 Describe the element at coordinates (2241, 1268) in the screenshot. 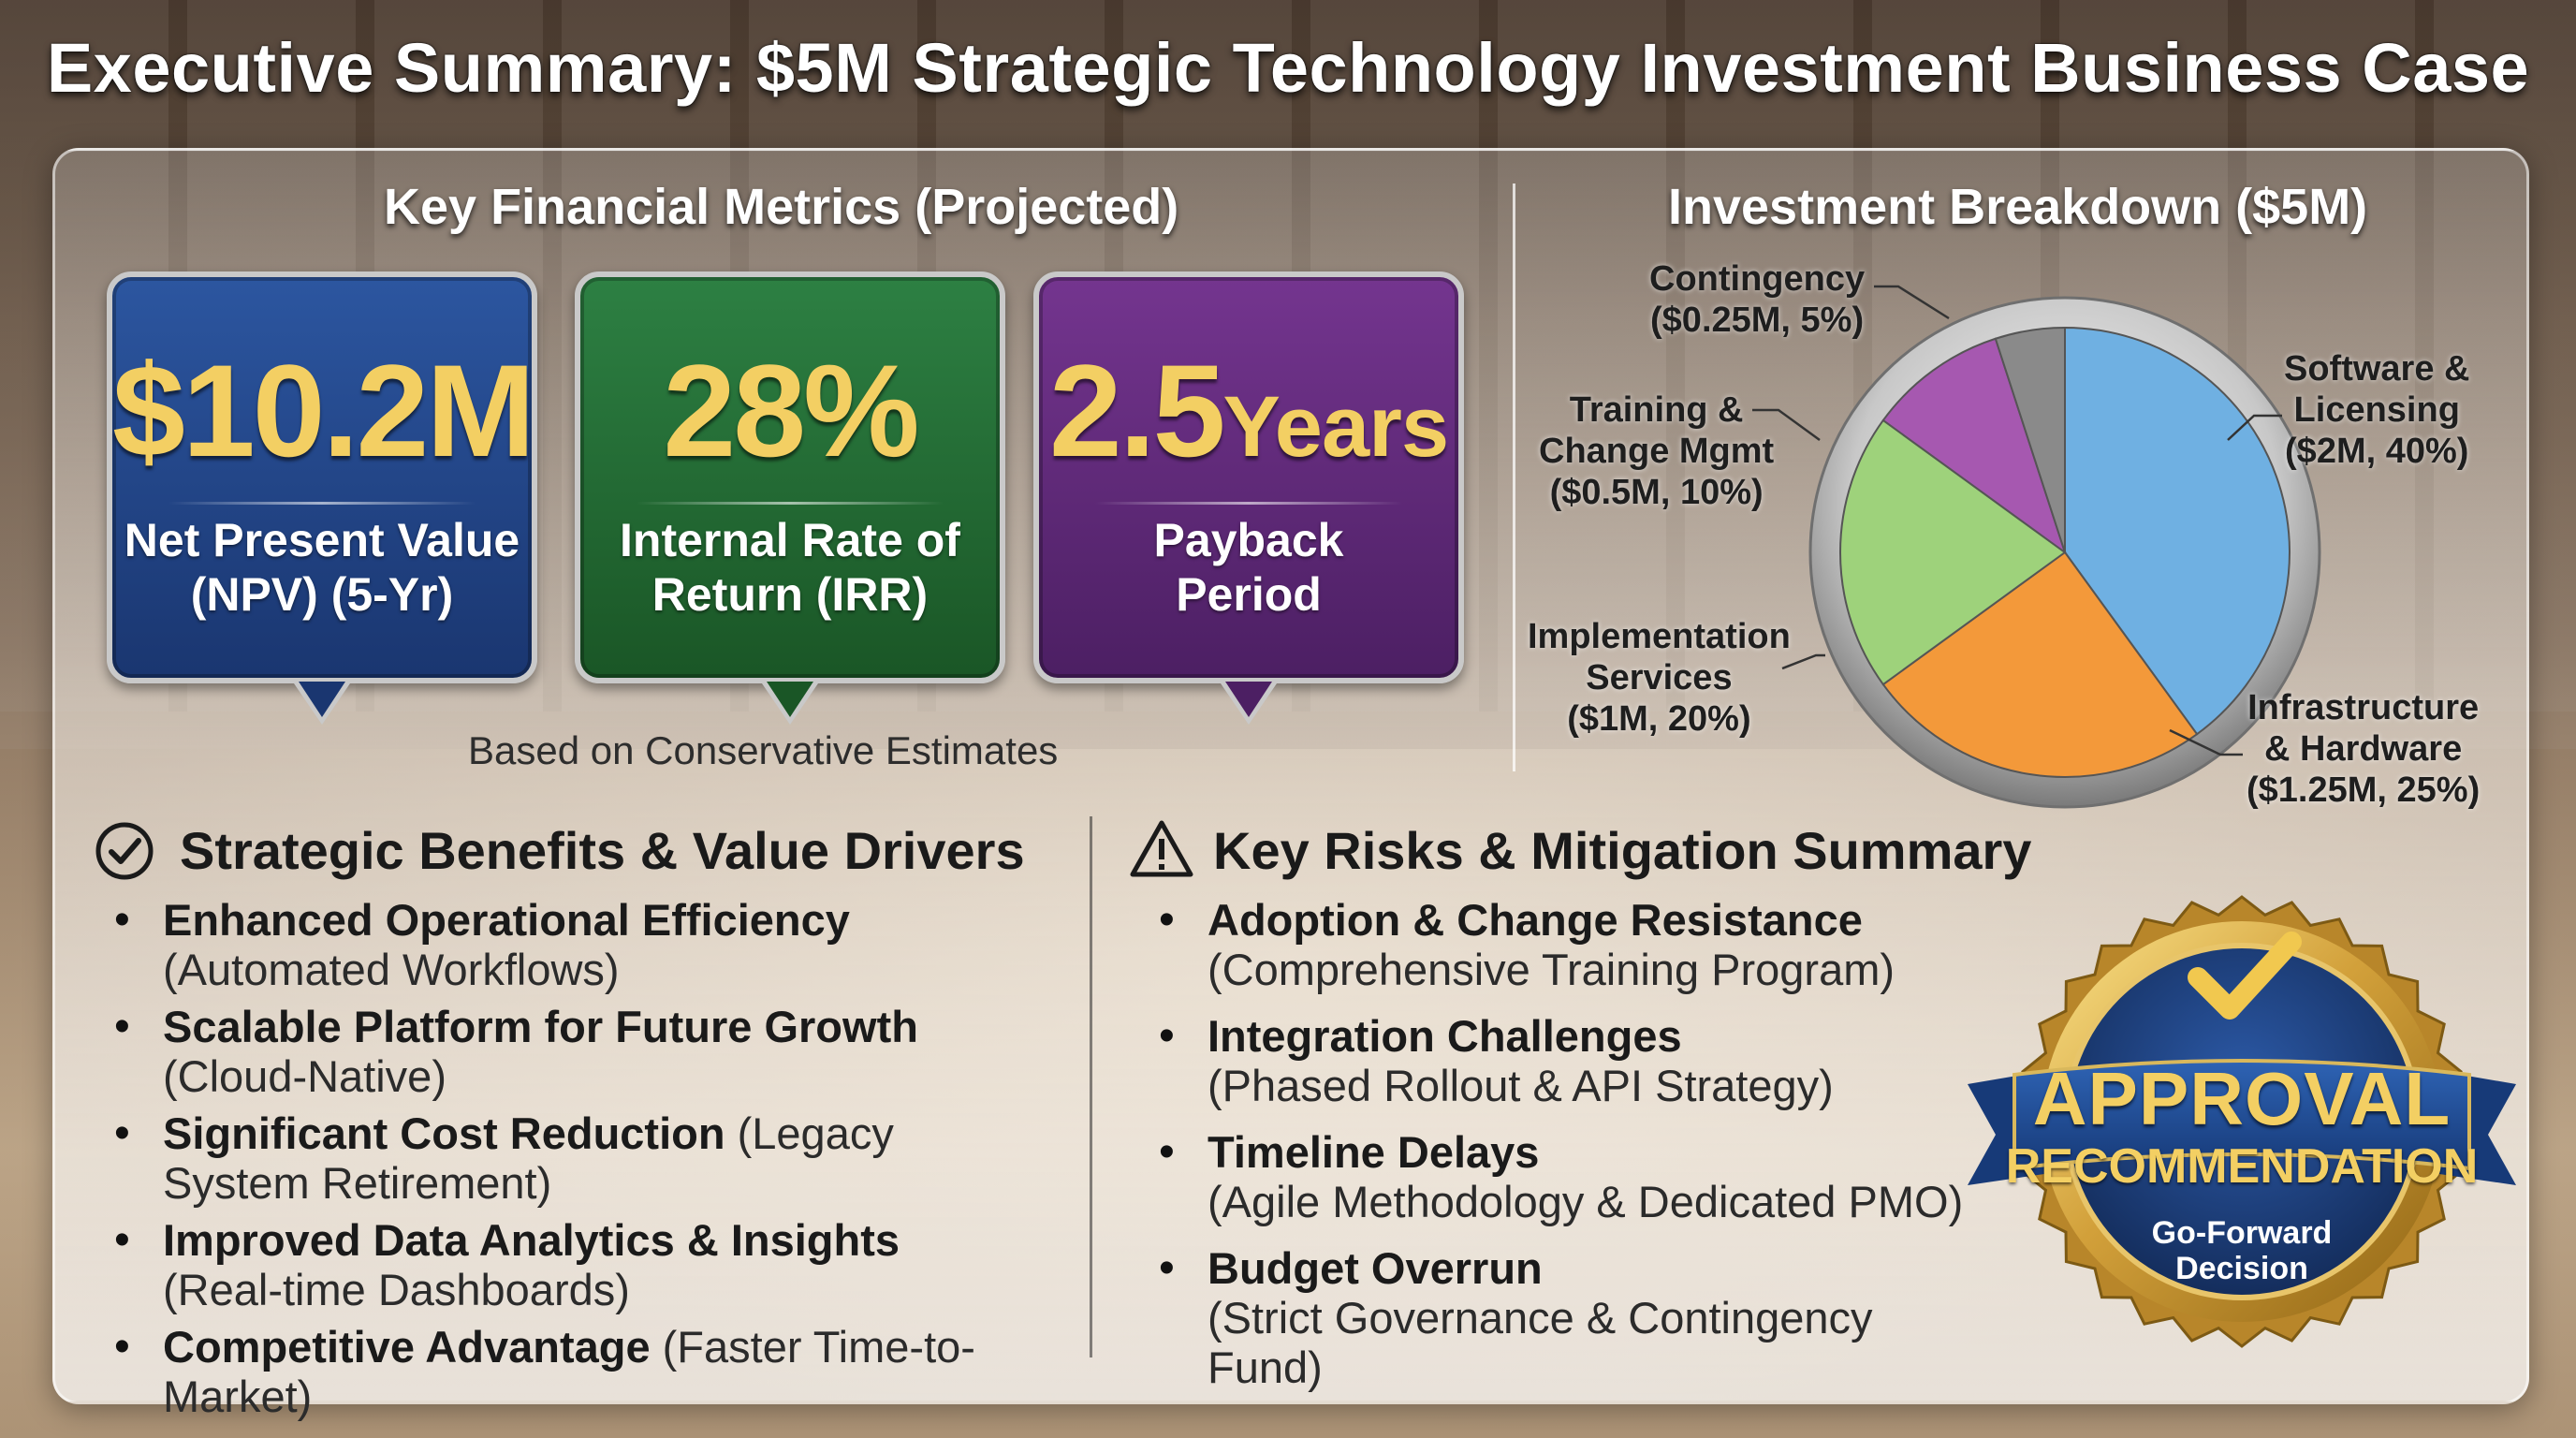

I see `badge-line-decision: Decision` at that location.